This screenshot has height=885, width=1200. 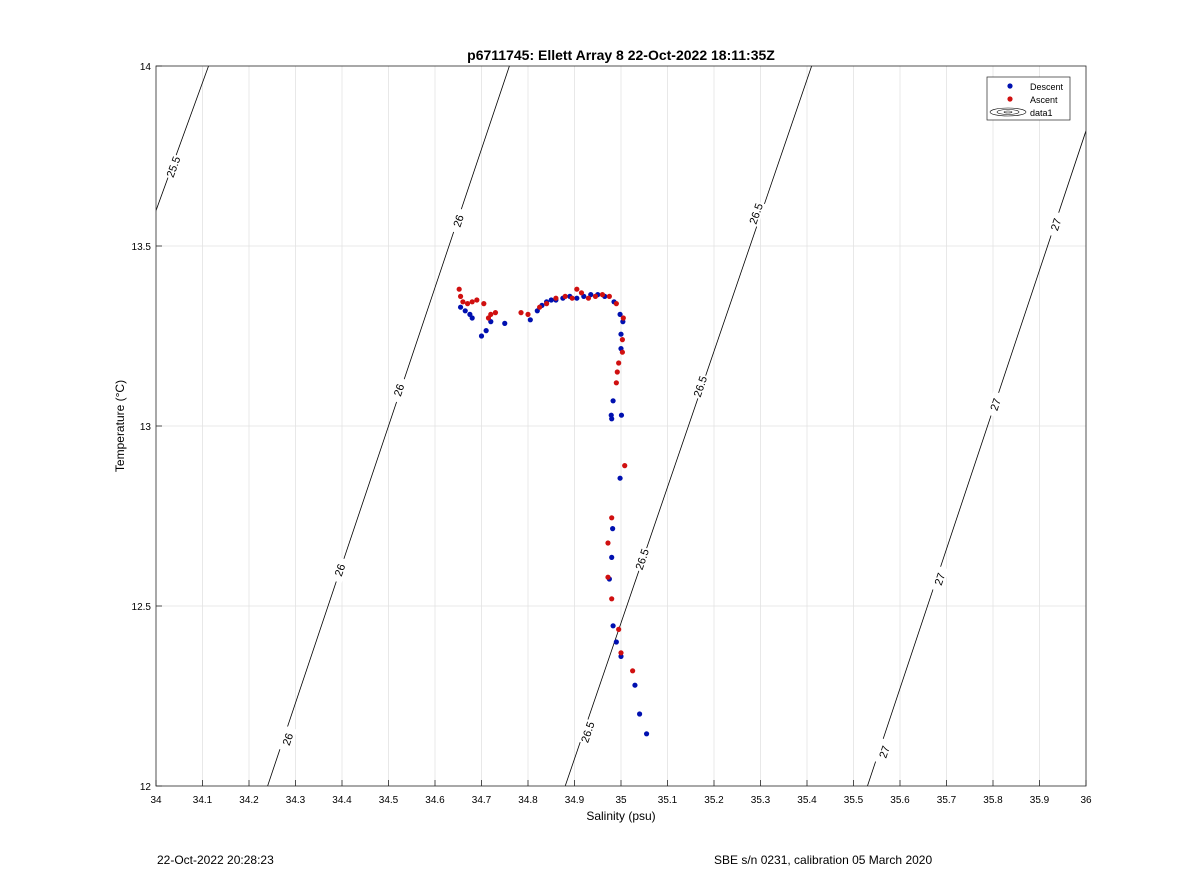 What do you see at coordinates (296, 800) in the screenshot?
I see `x-tick-label: 34.3` at bounding box center [296, 800].